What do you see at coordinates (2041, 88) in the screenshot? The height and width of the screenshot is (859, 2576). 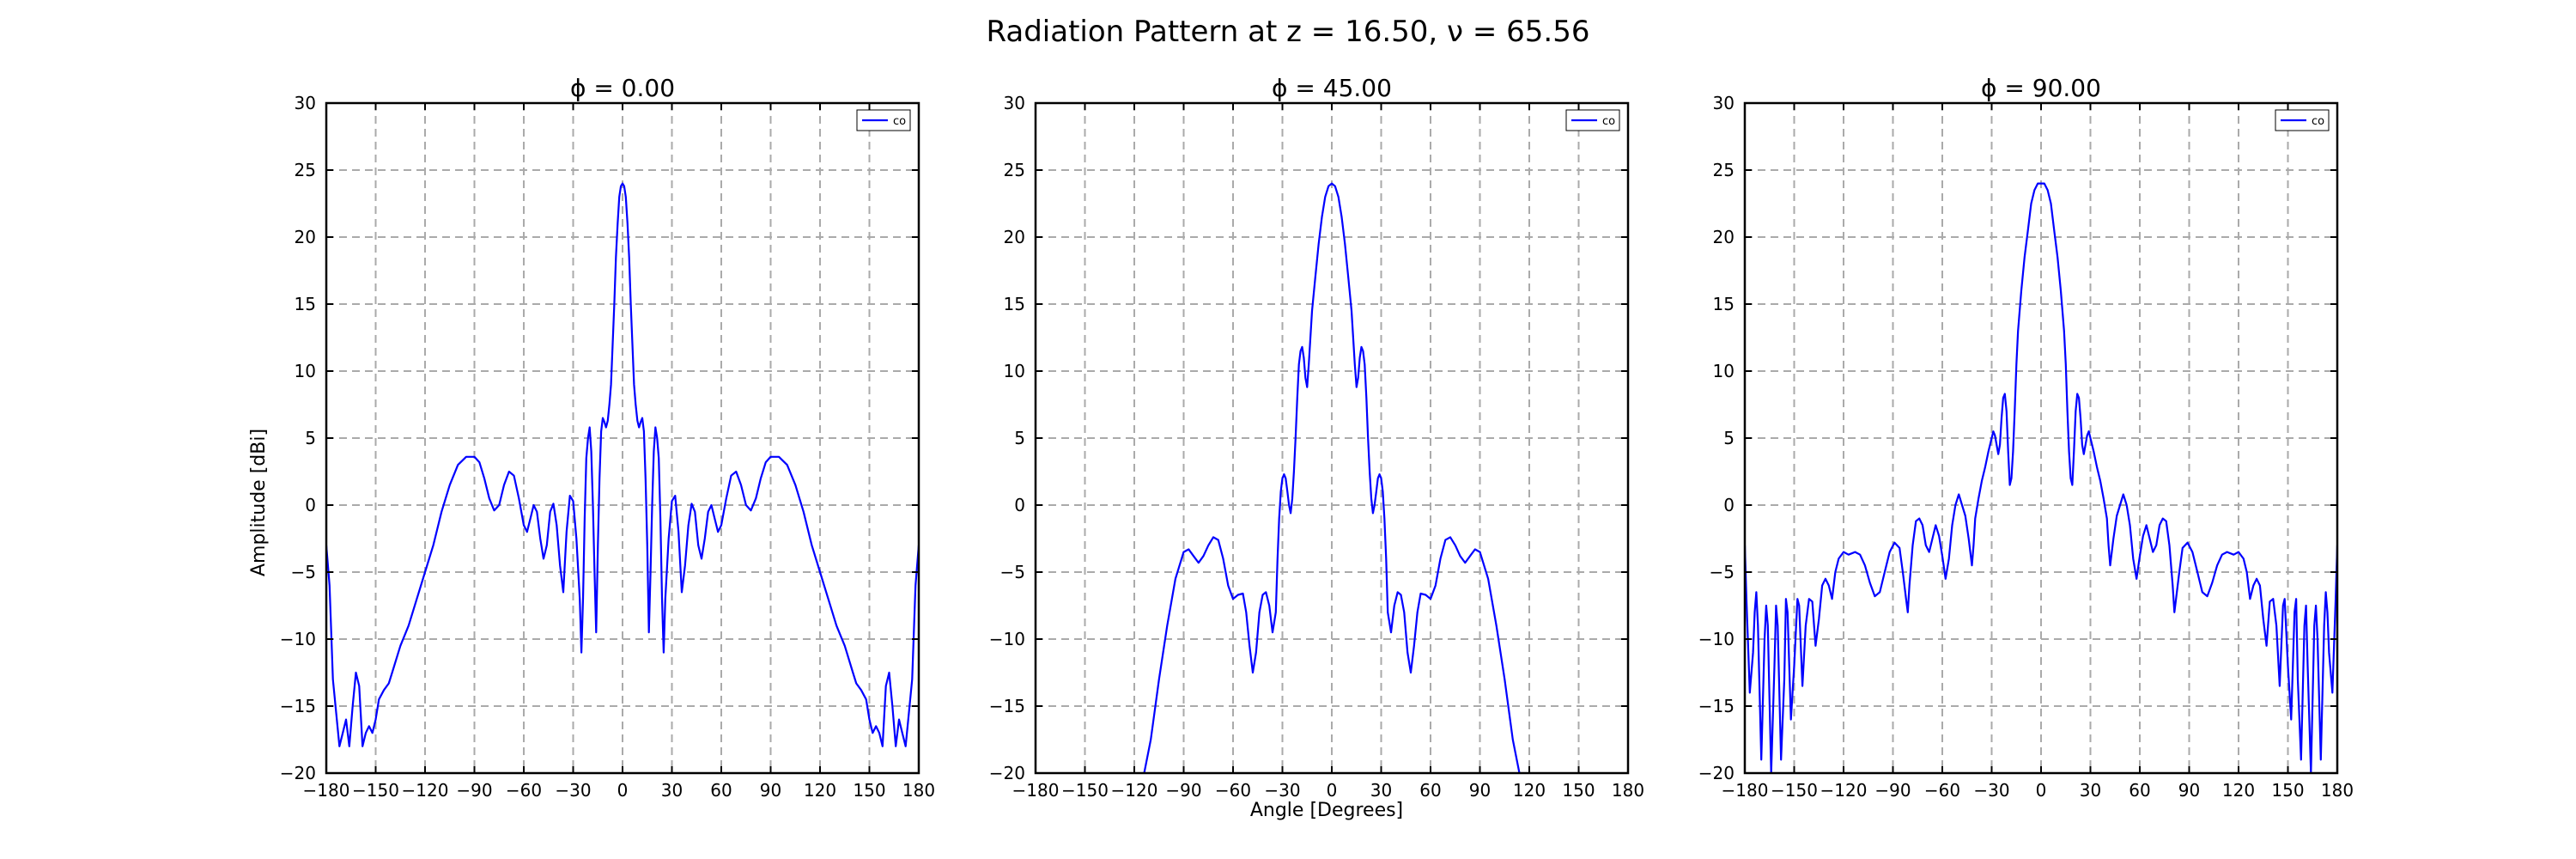 I see `subplot-title: ϕ = 90.00` at bounding box center [2041, 88].